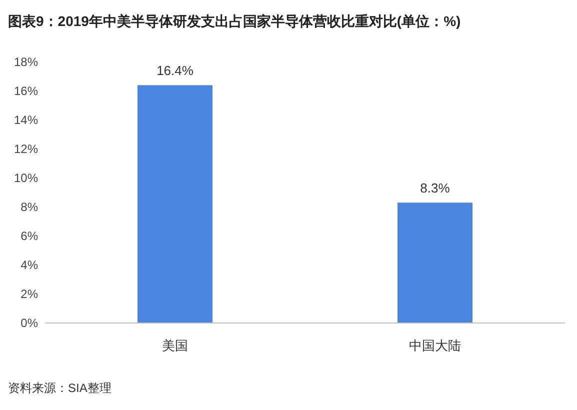 Image resolution: width=577 pixels, height=410 pixels. What do you see at coordinates (29, 265) in the screenshot?
I see `y-tick-label: 4%` at bounding box center [29, 265].